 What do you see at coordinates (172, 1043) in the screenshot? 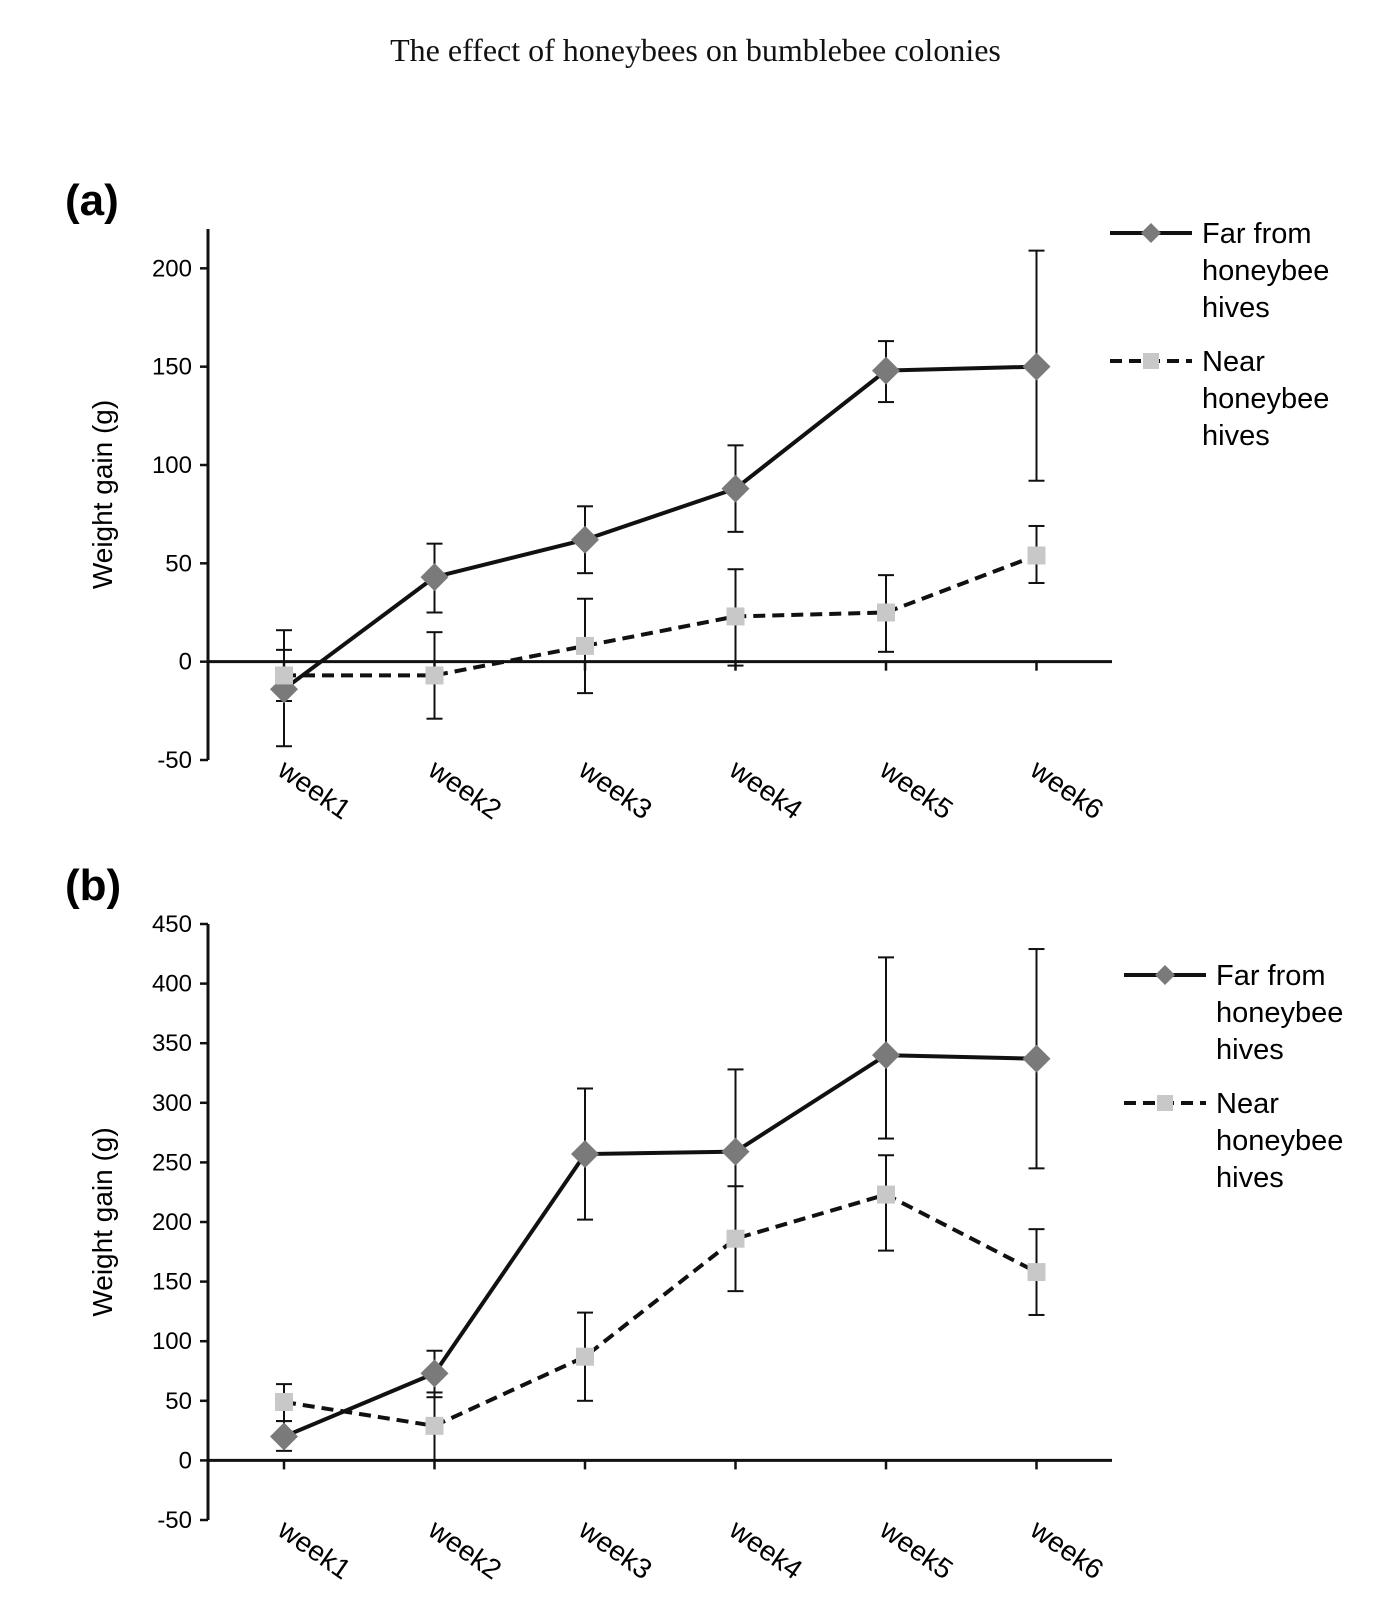
I see `y-tick-label: 350` at bounding box center [172, 1043].